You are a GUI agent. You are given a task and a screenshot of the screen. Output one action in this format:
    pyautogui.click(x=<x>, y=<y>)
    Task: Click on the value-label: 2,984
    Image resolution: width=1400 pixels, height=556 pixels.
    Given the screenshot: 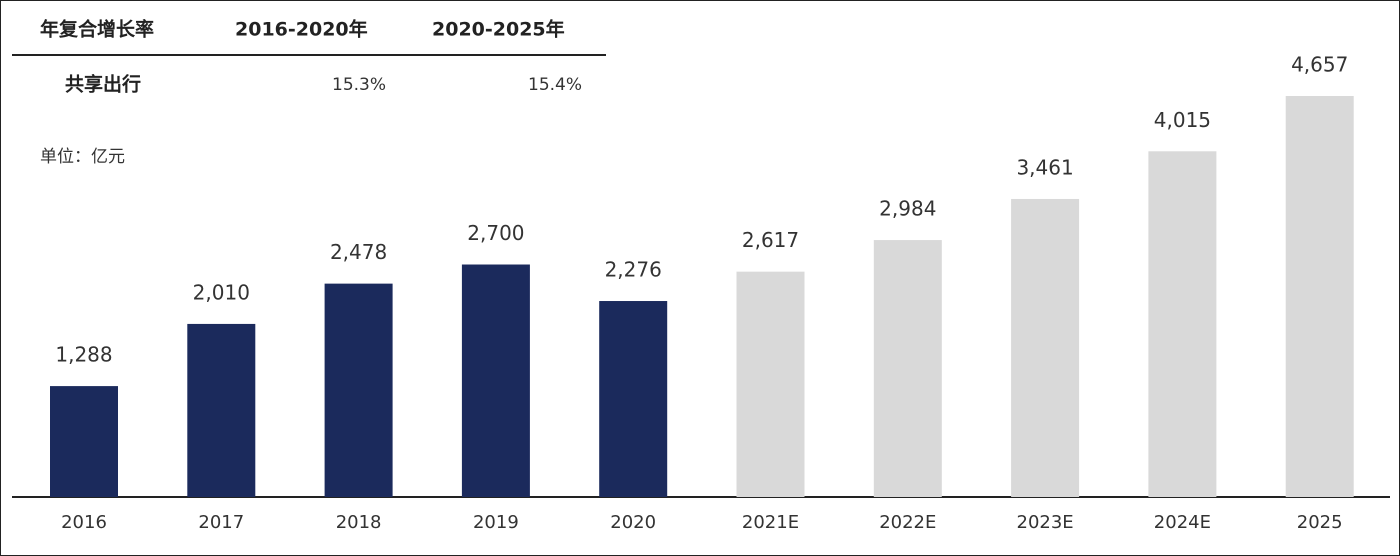 What is the action you would take?
    pyautogui.click(x=907, y=209)
    